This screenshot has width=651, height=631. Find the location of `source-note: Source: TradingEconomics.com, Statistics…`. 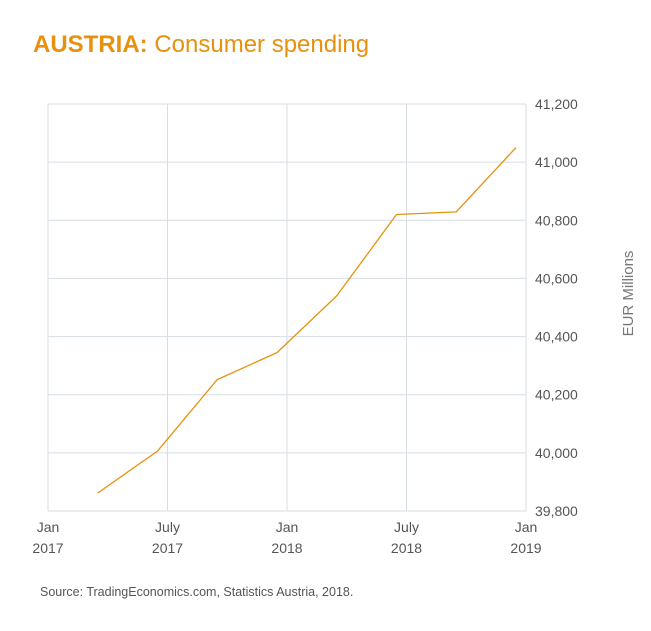

source-note: Source: TradingEconomics.com, Statistics… is located at coordinates (197, 592).